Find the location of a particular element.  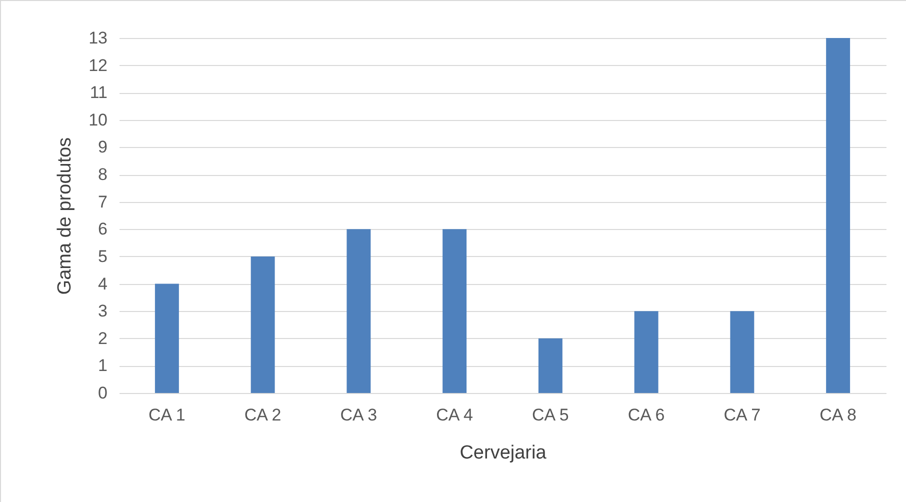

y-tick-label: 12 is located at coordinates (98, 65).